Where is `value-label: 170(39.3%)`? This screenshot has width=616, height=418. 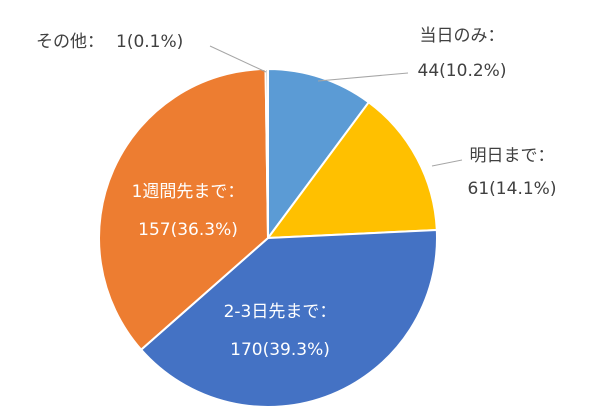 value-label: 170(39.3%) is located at coordinates (280, 350).